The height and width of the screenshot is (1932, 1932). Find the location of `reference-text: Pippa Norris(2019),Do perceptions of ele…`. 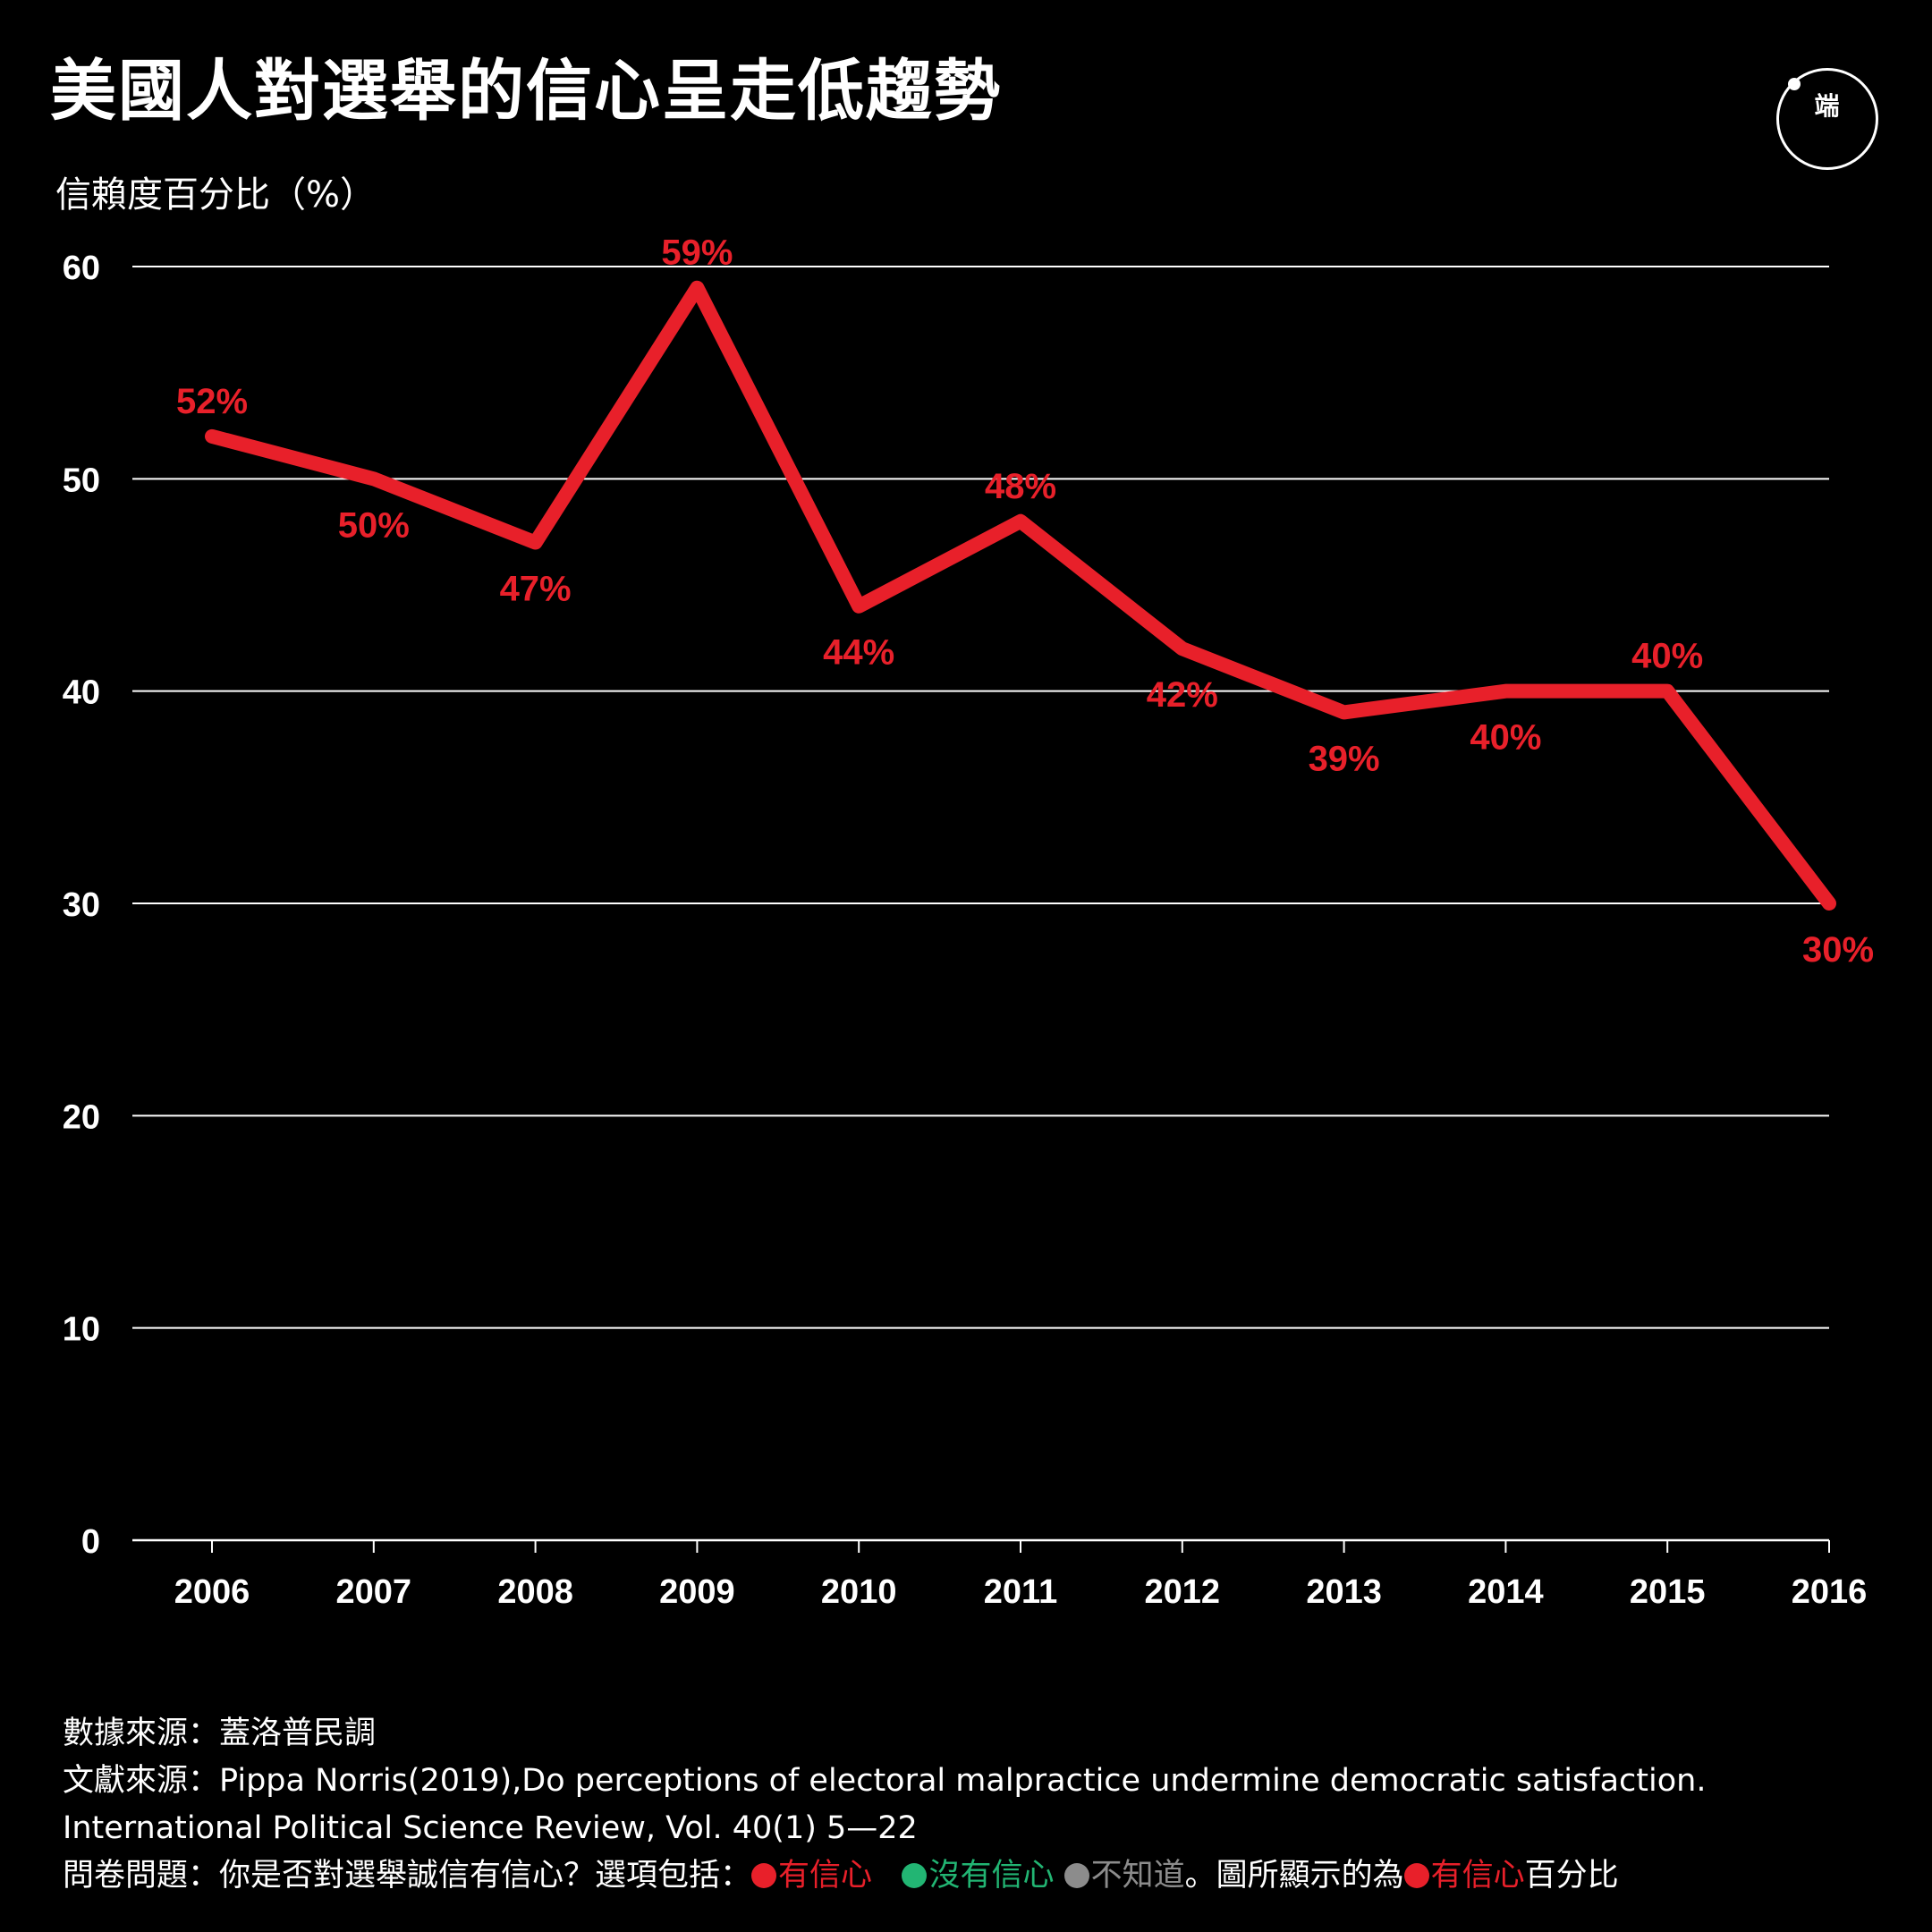

reference-text: Pippa Norris(2019),Do perceptions of ele… is located at coordinates (885, 1804).